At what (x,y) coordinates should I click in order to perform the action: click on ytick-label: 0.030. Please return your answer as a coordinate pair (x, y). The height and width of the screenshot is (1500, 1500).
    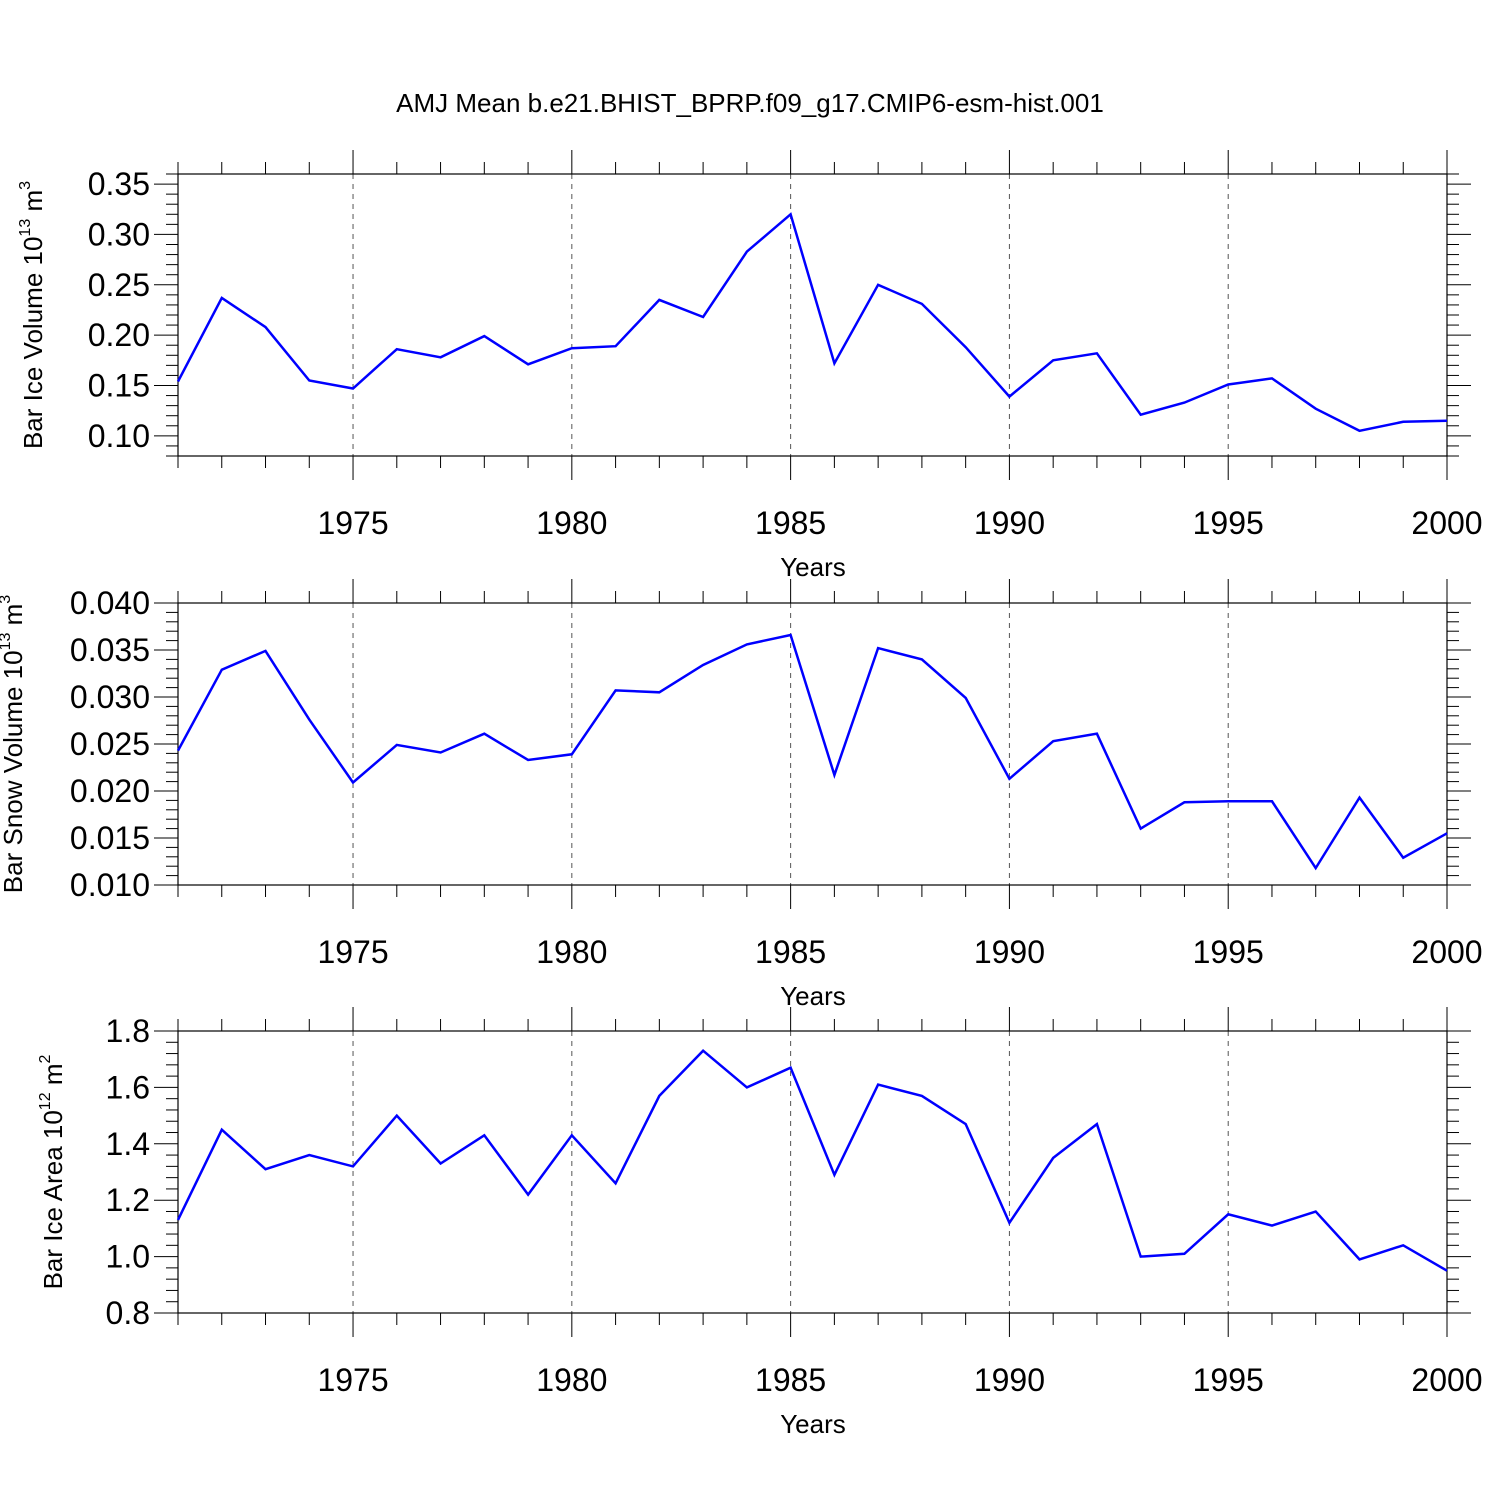
    Looking at the image, I should click on (110, 697).